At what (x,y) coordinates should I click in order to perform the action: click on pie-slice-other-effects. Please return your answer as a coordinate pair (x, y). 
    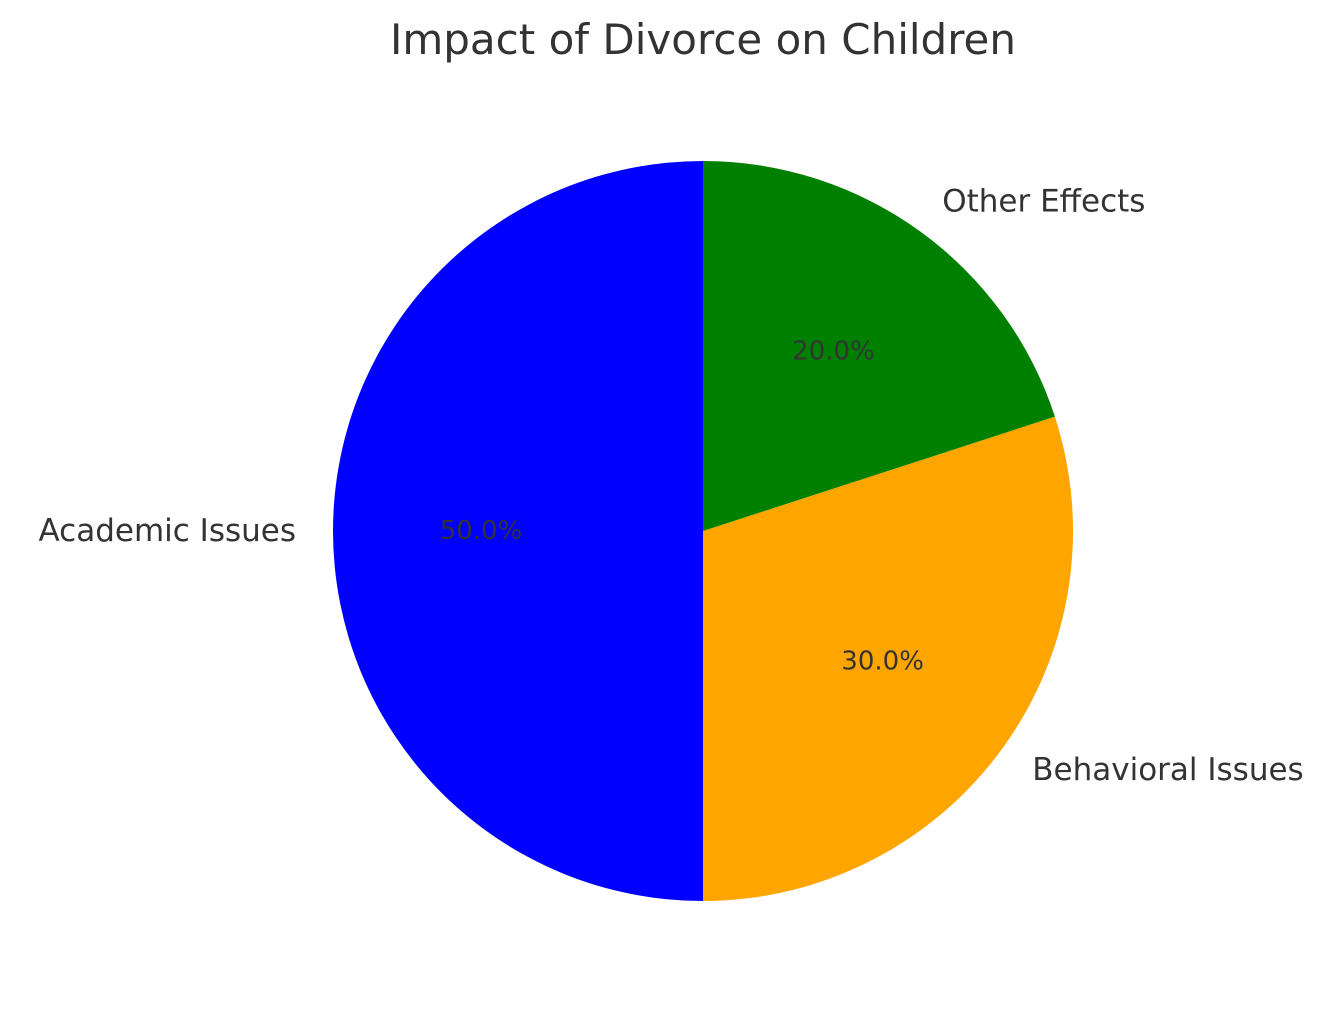
    Looking at the image, I should click on (879, 346).